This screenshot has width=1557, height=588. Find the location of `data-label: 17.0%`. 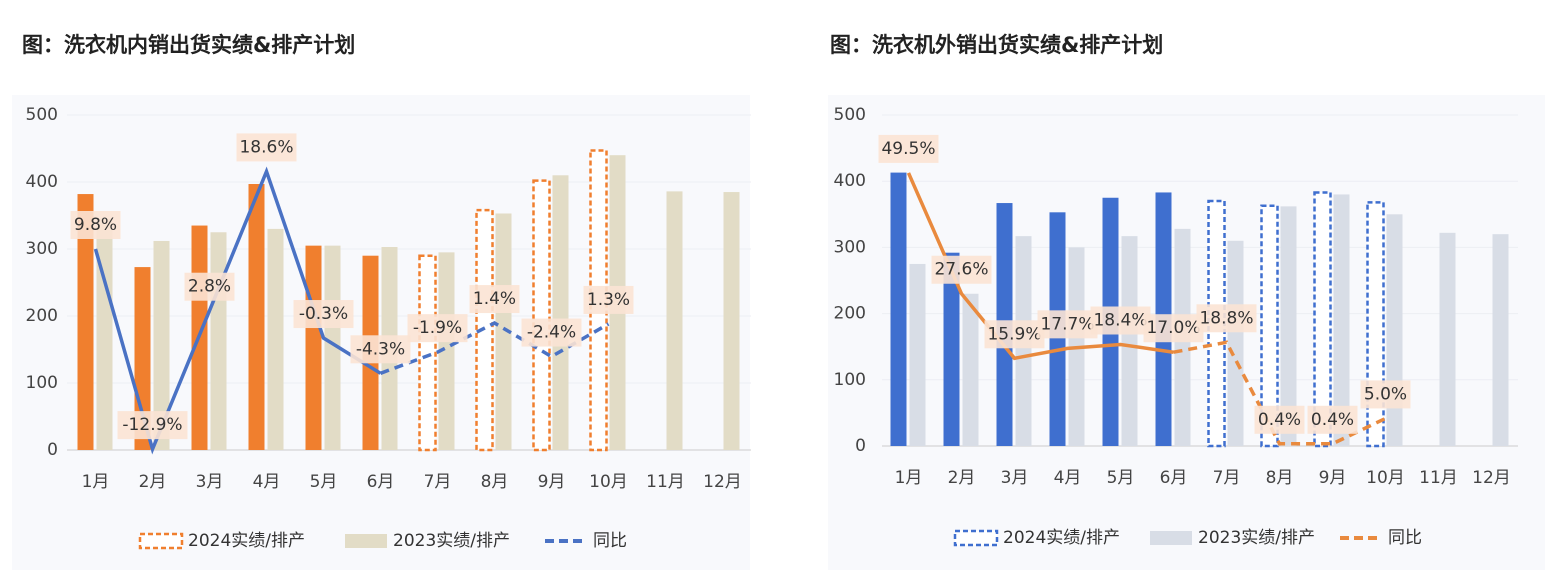

data-label: 17.0% is located at coordinates (1173, 328).